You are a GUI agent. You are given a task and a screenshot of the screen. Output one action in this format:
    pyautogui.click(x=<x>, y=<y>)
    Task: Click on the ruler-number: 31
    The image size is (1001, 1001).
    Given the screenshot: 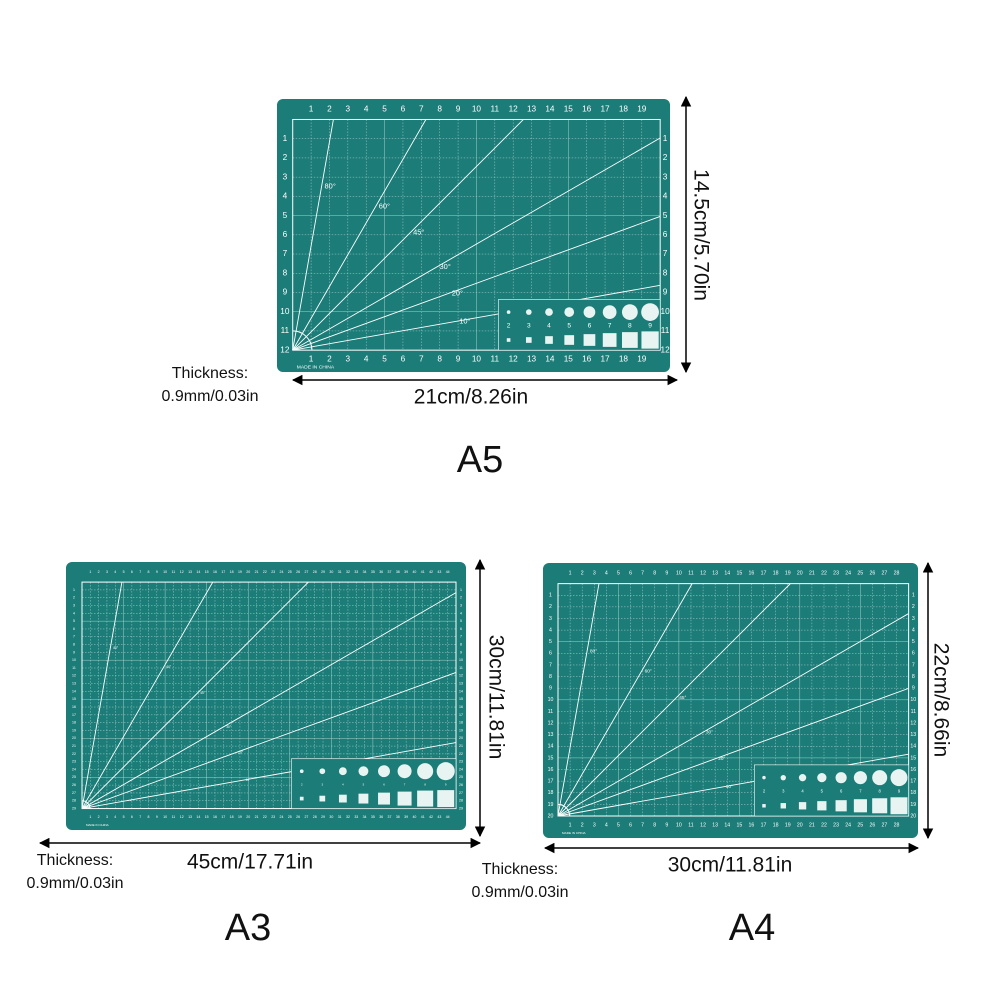 What is the action you would take?
    pyautogui.click(x=340, y=572)
    